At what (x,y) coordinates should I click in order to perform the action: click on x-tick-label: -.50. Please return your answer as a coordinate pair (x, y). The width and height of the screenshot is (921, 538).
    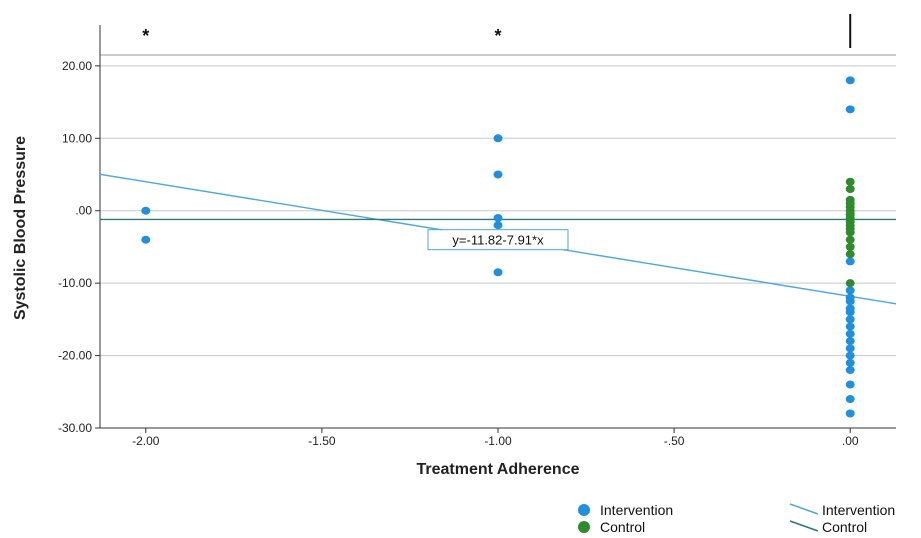
    Looking at the image, I should click on (674, 441).